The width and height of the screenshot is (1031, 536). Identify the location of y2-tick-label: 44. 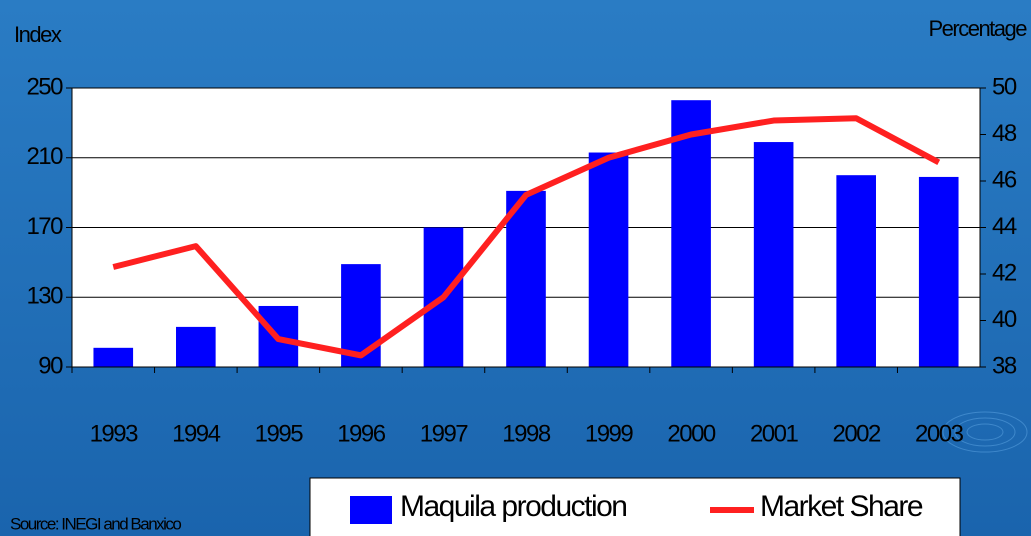
(1004, 226).